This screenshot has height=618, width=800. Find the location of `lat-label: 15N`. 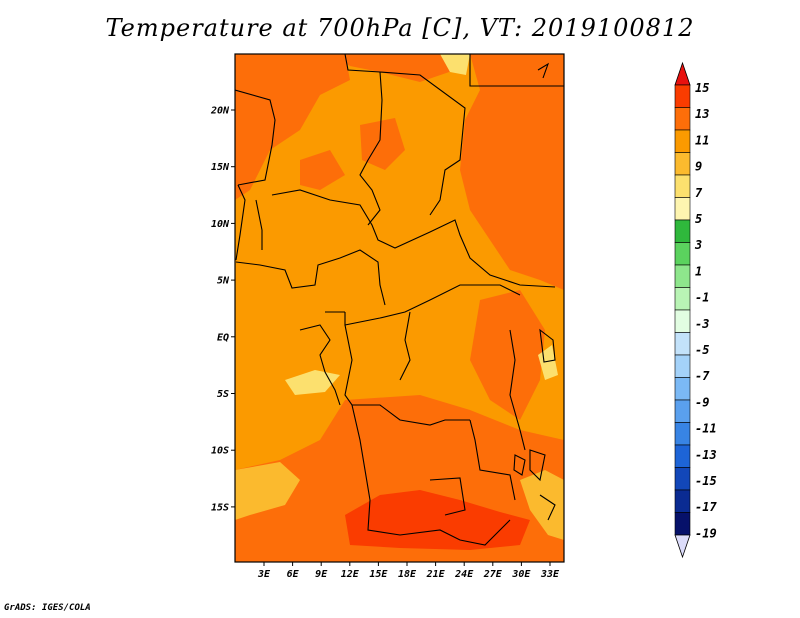

lat-label: 15N is located at coordinates (220, 167).